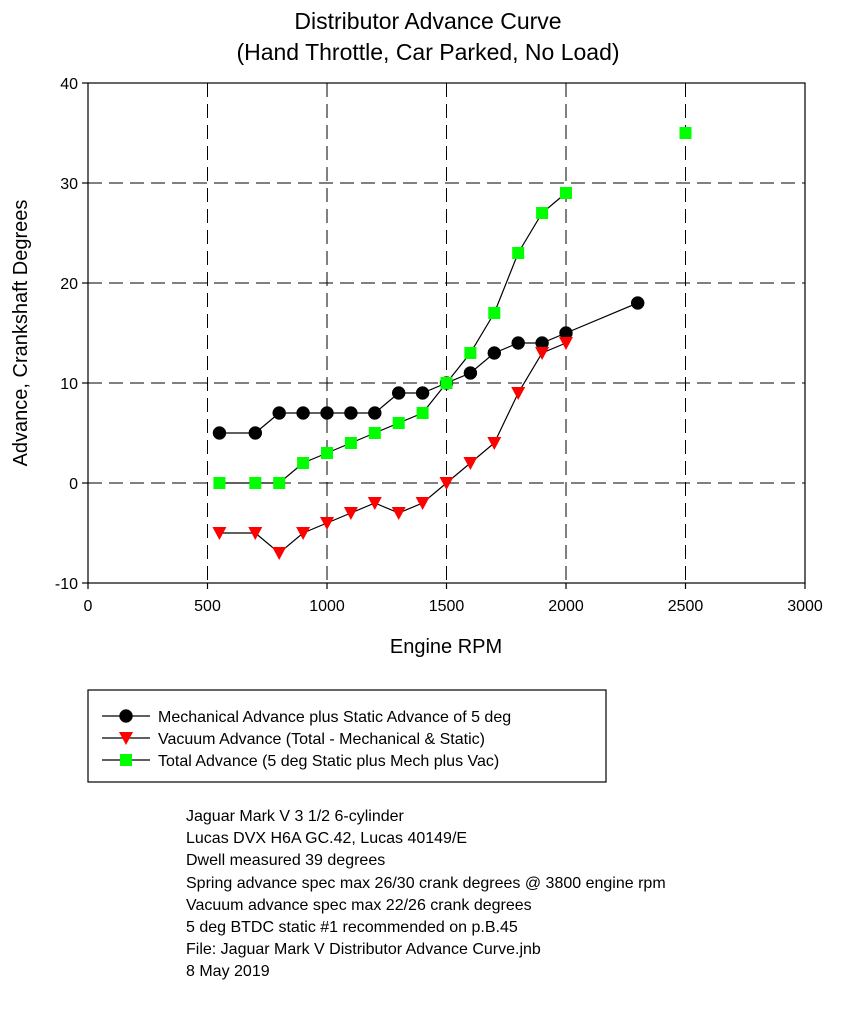 The width and height of the screenshot is (847, 1024). Describe the element at coordinates (69, 384) in the screenshot. I see `y-tick-label: 10` at that location.